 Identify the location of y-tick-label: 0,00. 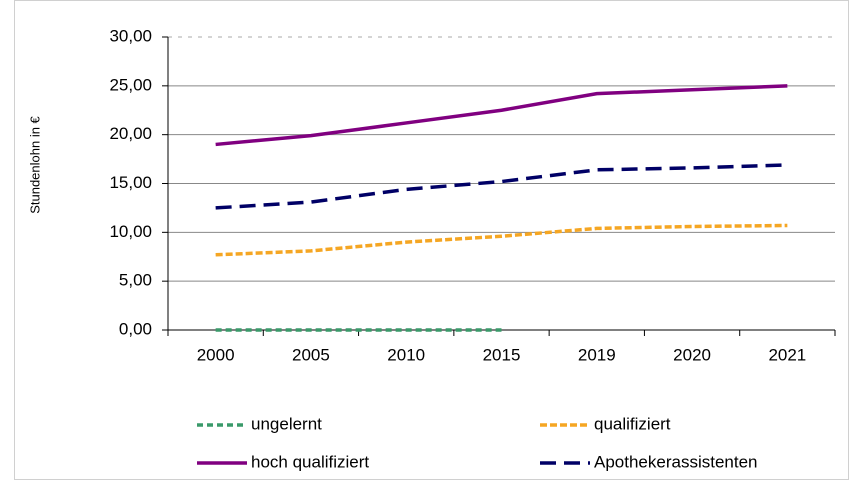
(135, 328).